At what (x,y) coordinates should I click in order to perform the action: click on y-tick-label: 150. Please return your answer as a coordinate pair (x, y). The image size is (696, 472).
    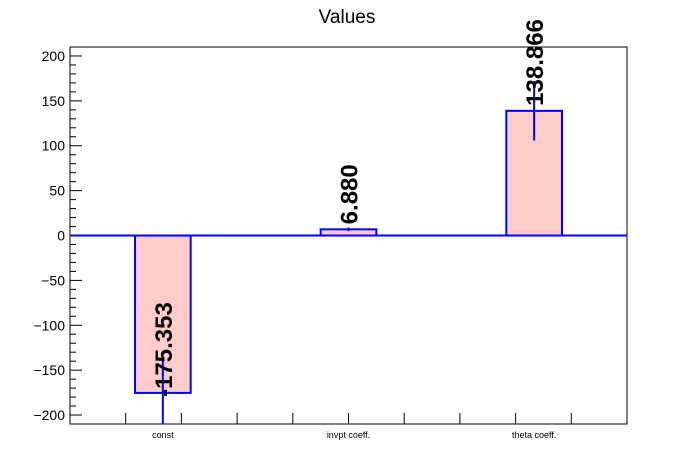
    Looking at the image, I should click on (54, 101).